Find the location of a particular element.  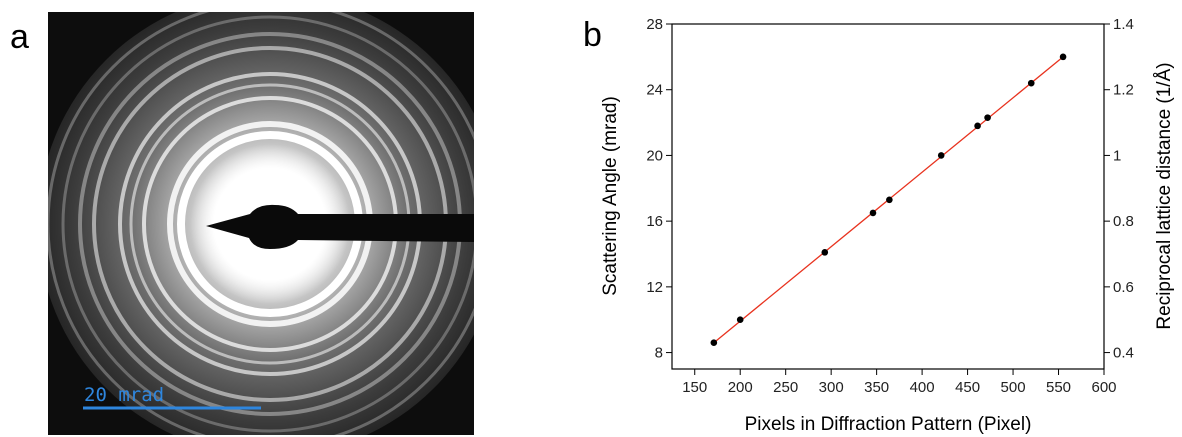

x-tick-label: 550 is located at coordinates (1058, 387).